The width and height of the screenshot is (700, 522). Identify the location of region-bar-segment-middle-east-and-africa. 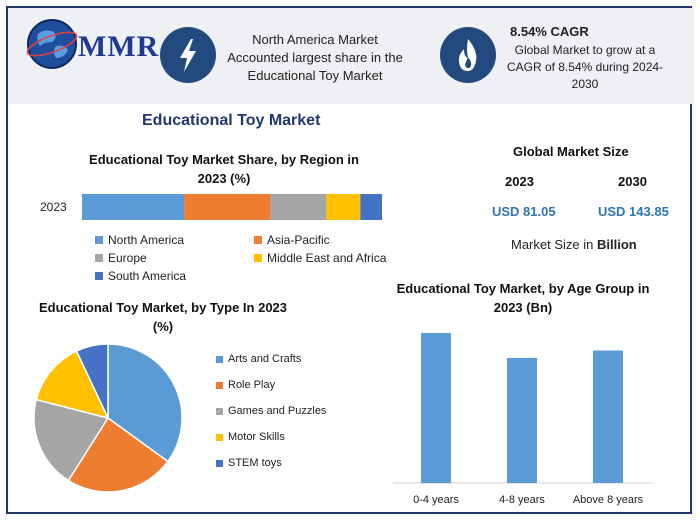
(343, 207).